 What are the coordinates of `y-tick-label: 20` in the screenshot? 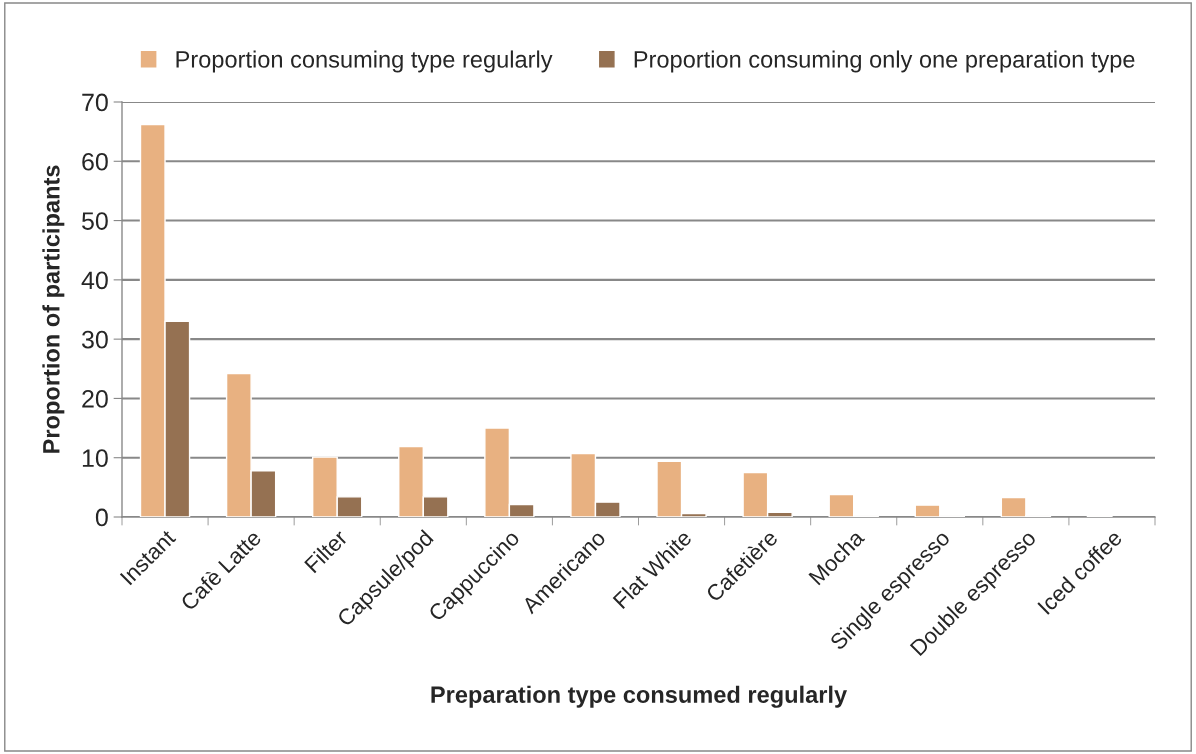 It's located at (95, 399).